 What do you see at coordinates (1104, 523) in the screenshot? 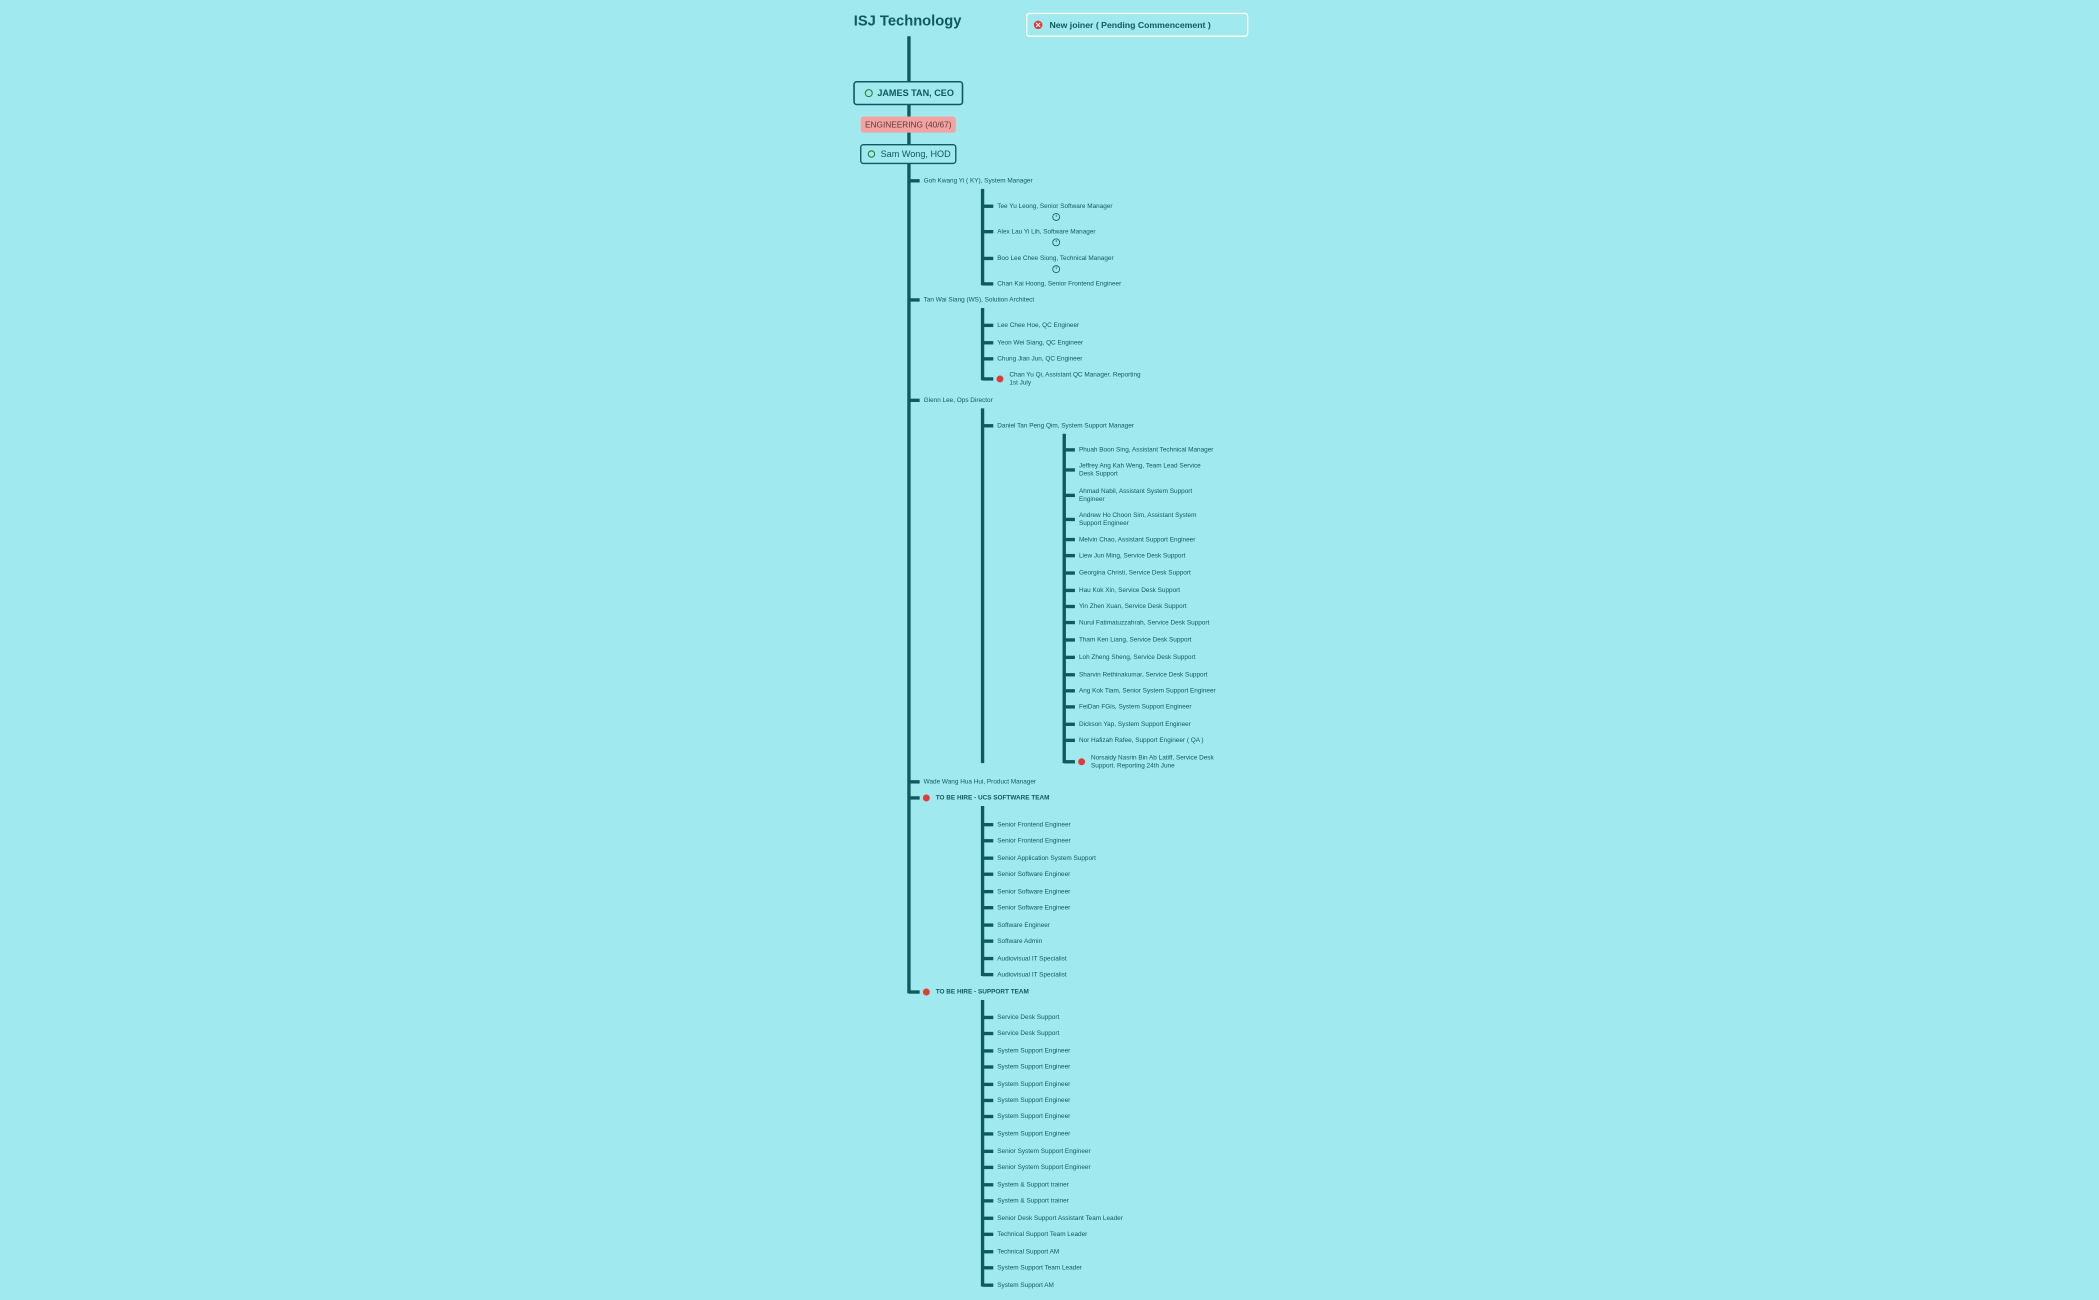
I see `node-label: Support Engineer` at bounding box center [1104, 523].